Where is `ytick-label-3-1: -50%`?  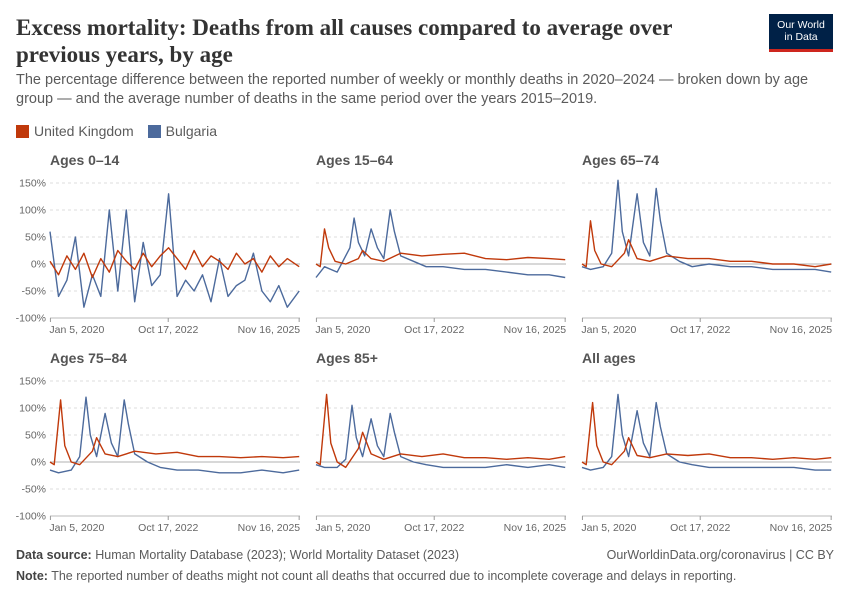 ytick-label-3-1: -50% is located at coordinates (33, 490).